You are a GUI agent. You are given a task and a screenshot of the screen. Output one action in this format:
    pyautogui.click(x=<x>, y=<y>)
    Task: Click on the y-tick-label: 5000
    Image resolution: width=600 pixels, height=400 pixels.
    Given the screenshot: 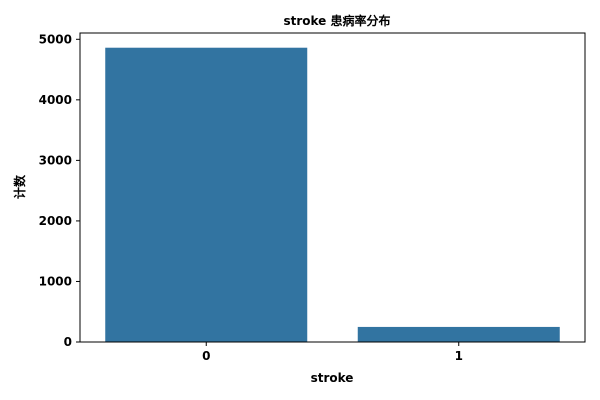 What is the action you would take?
    pyautogui.click(x=55, y=39)
    